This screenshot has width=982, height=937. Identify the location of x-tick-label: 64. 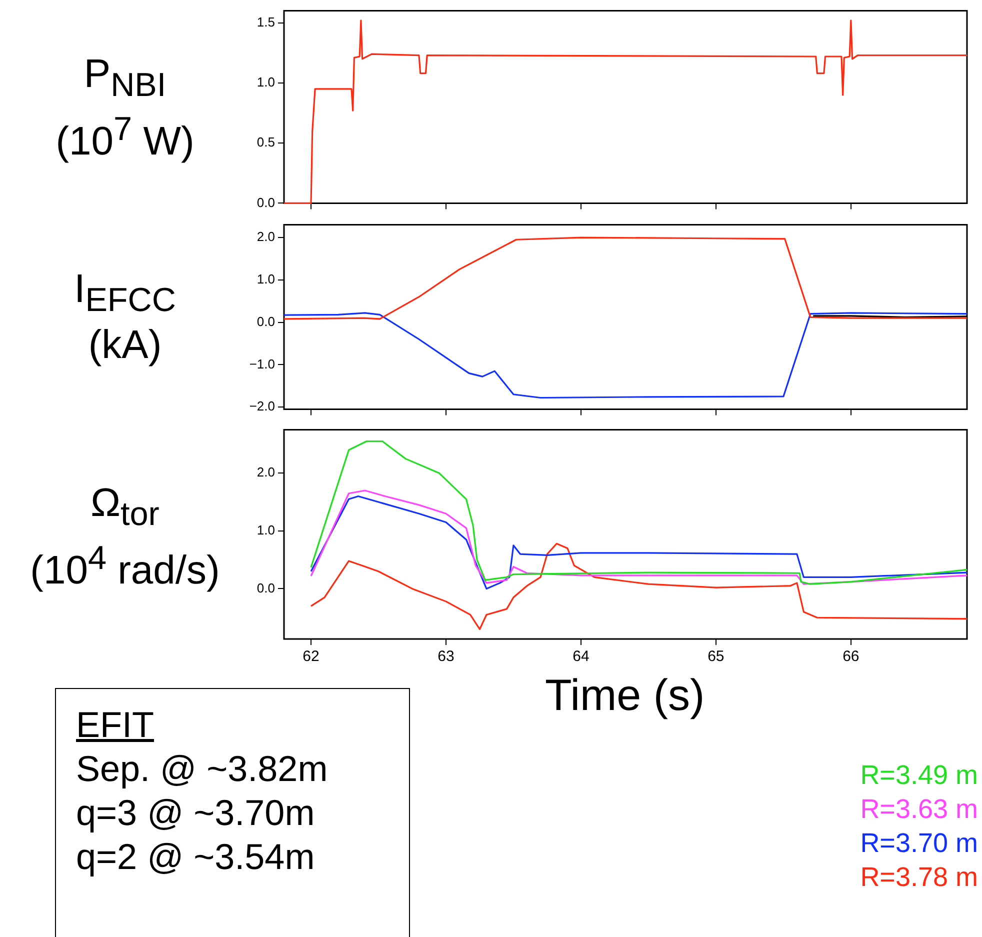
(581, 657).